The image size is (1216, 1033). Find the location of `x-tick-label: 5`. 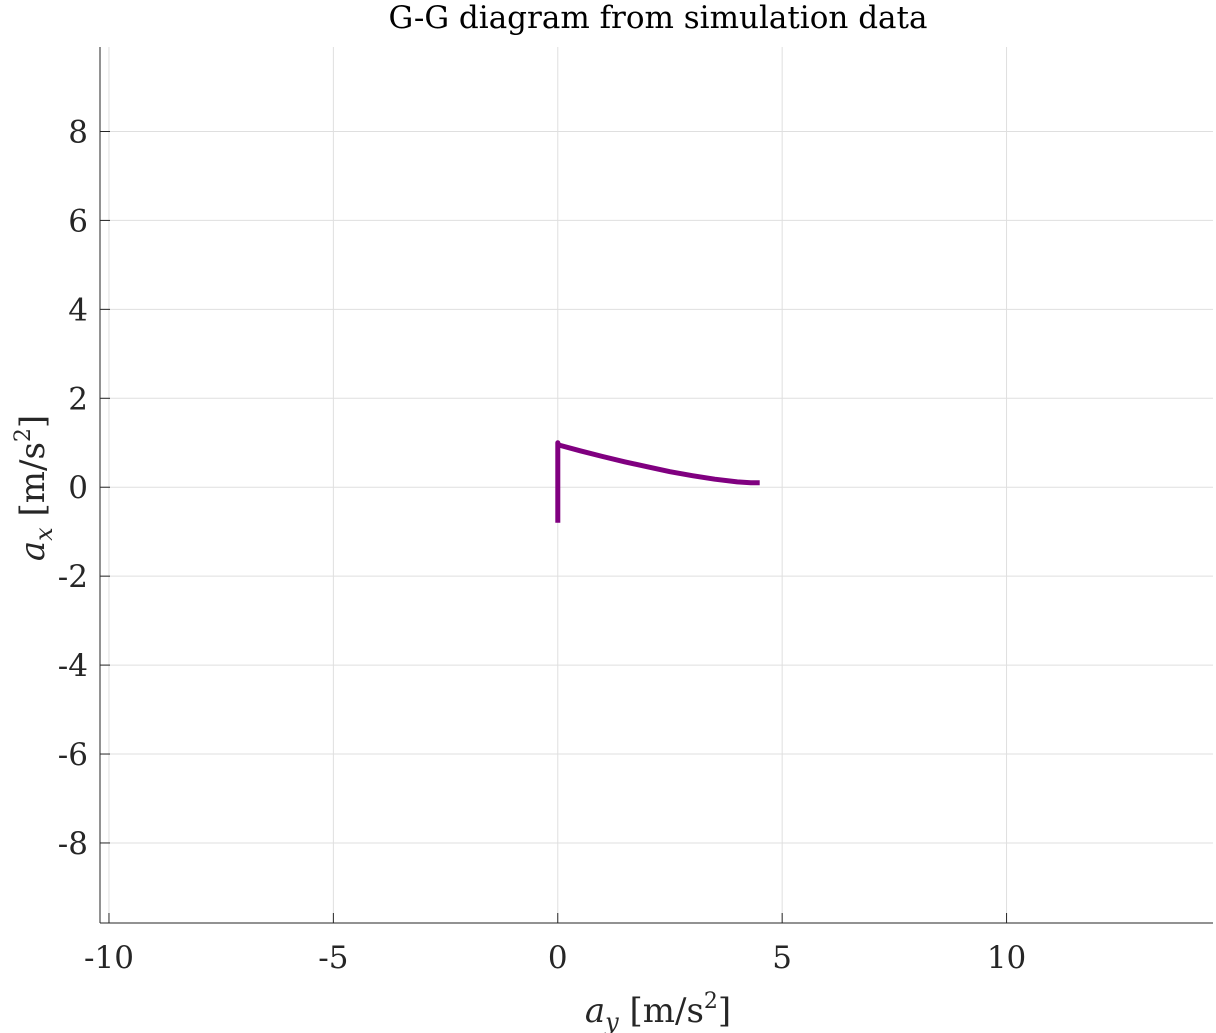

x-tick-label: 5 is located at coordinates (782, 958).